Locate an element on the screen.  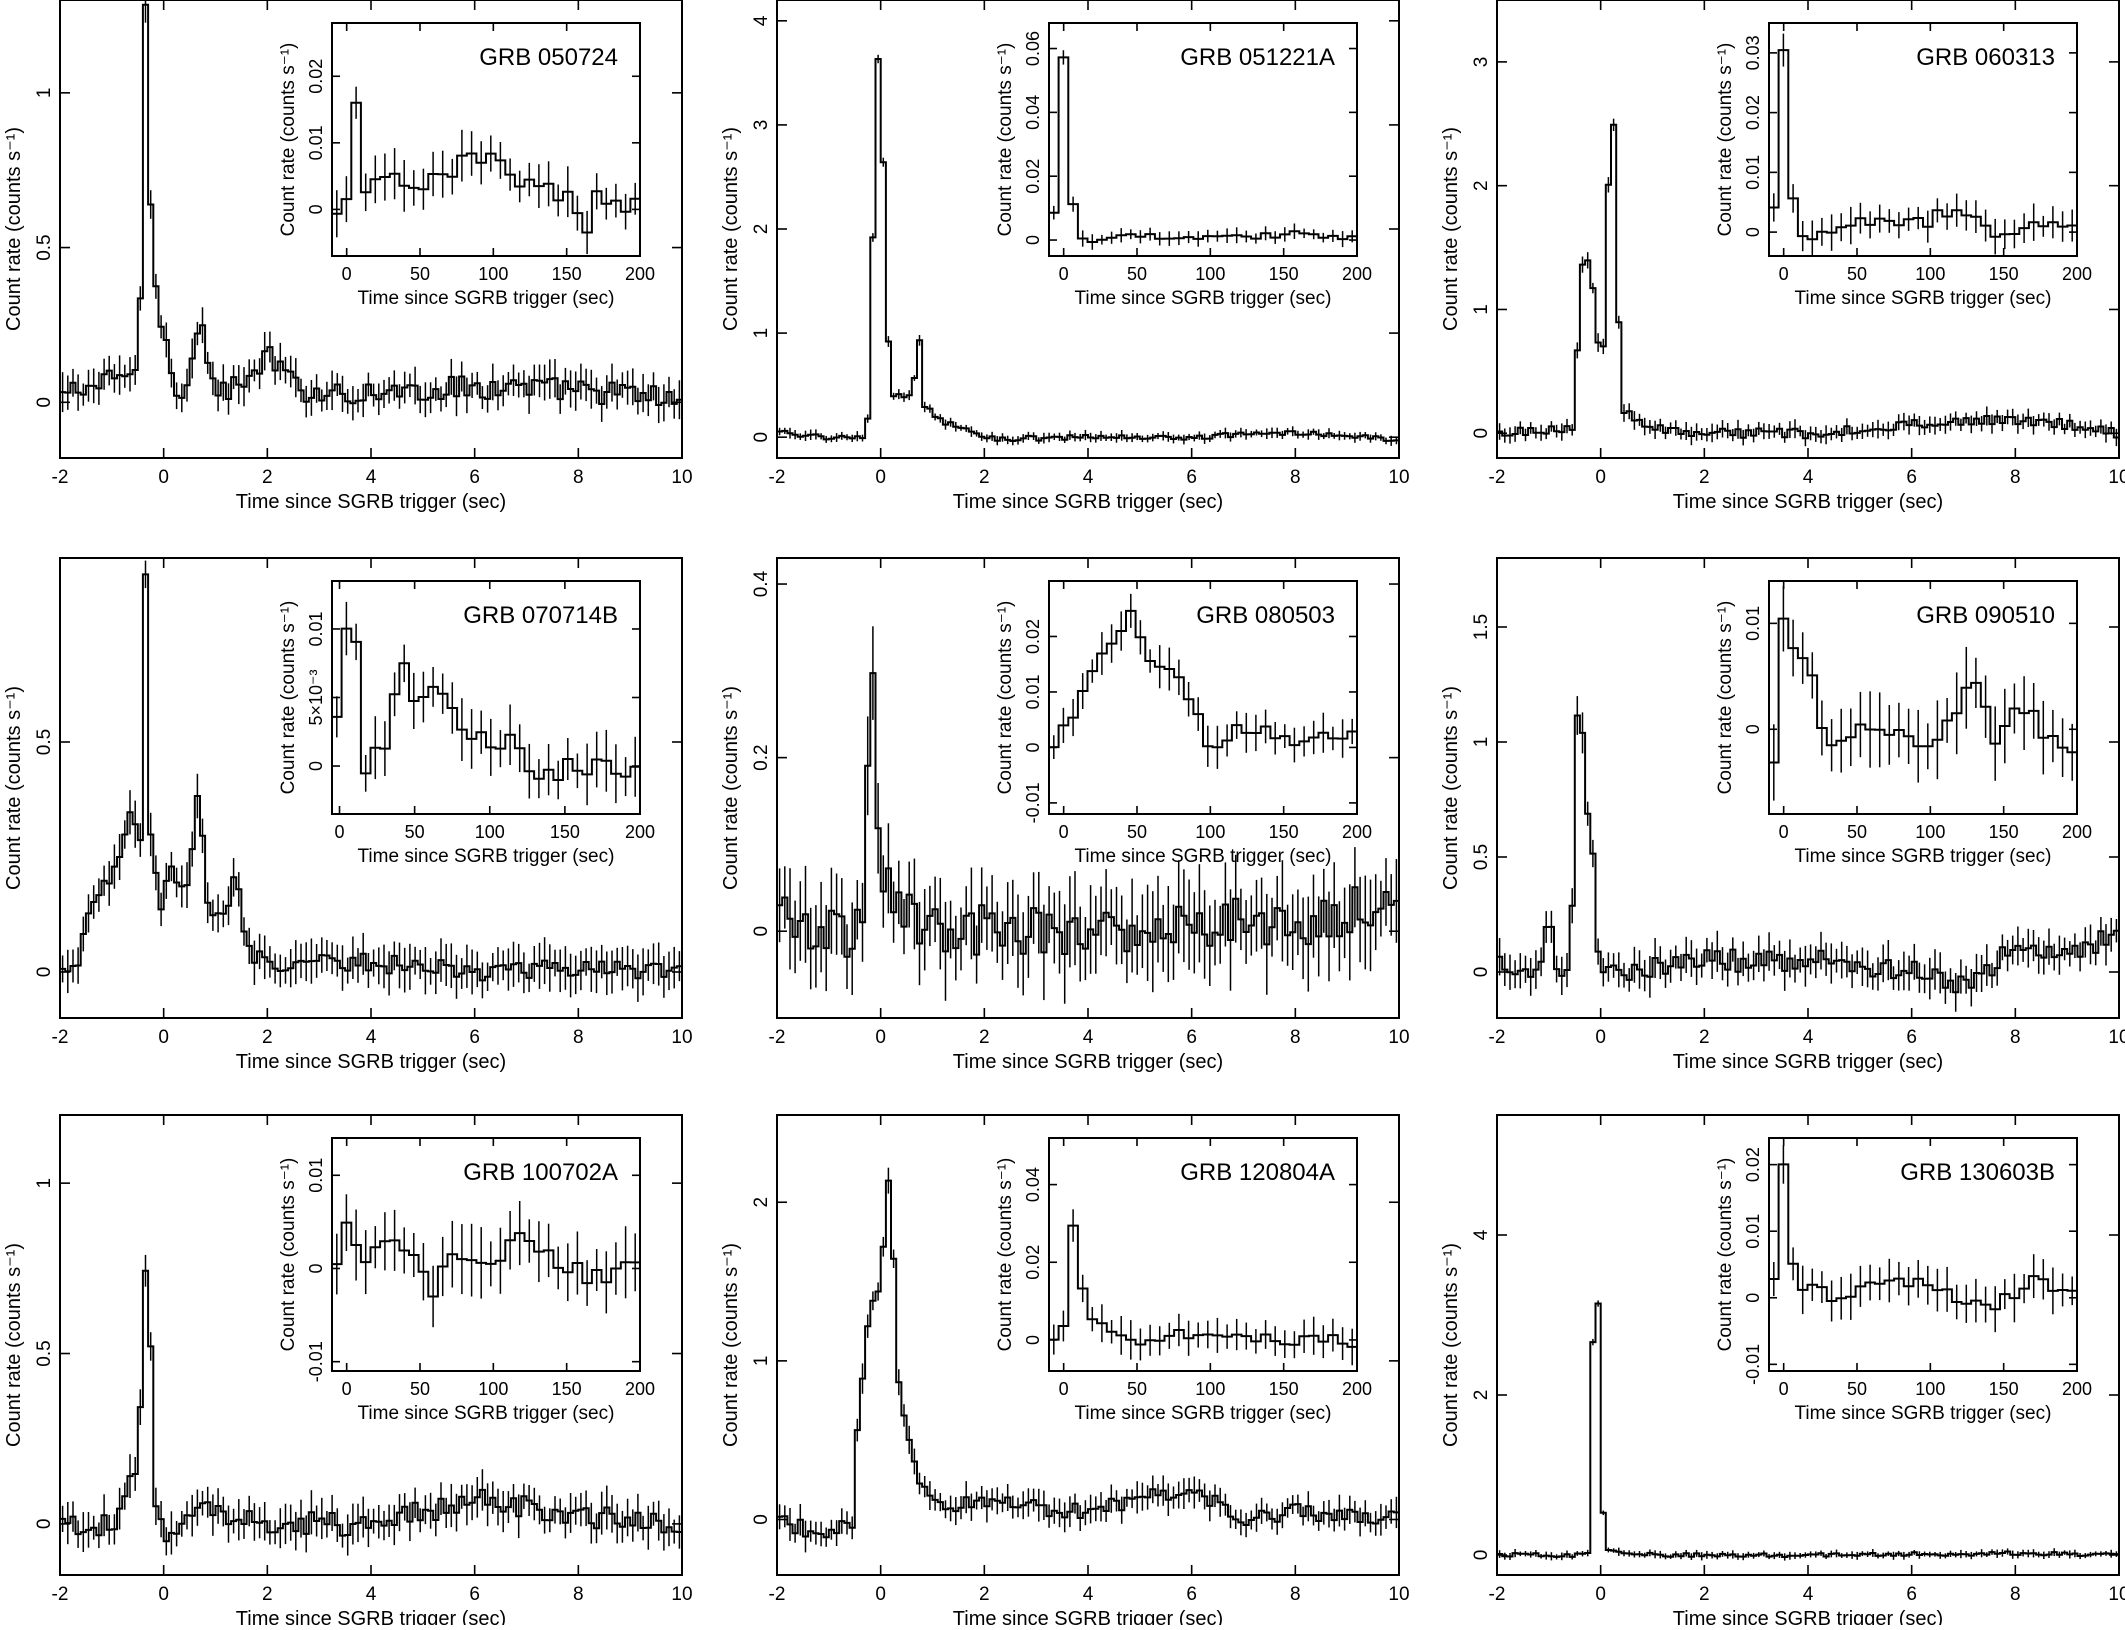
panel-9-x-tick-label: 4 is located at coordinates (1808, 1594).